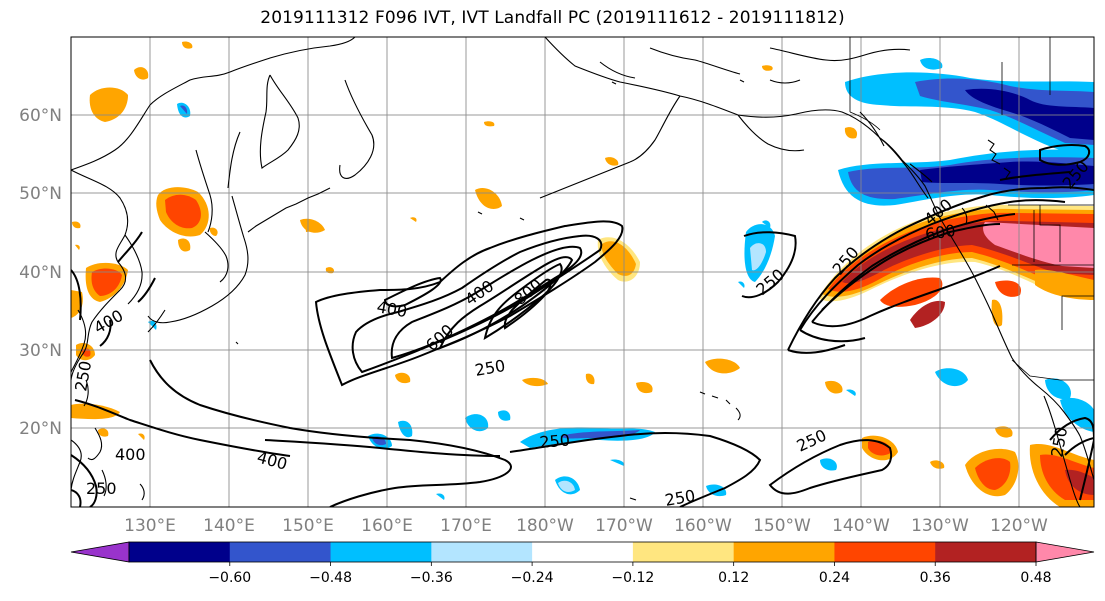 The height and width of the screenshot is (601, 1105). I want to click on lat-label-20n: 20°N, so click(40, 429).